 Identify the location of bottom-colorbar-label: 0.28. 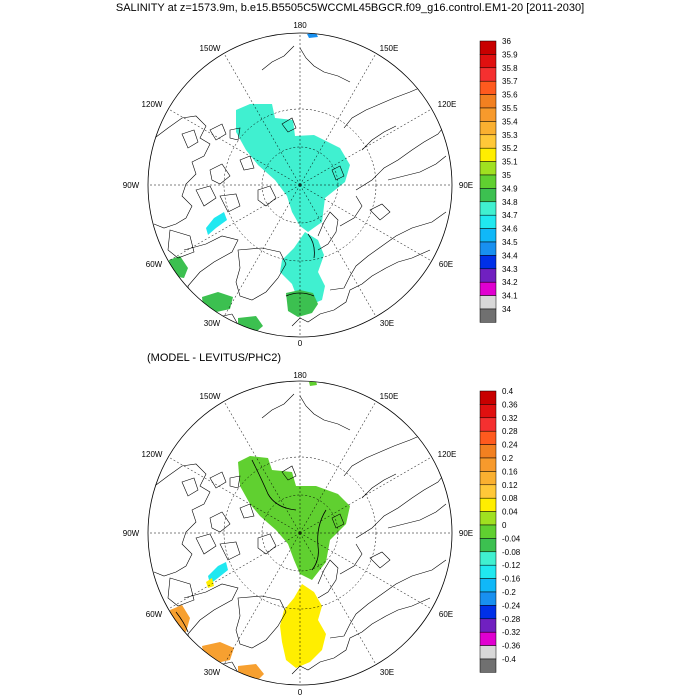
(510, 431).